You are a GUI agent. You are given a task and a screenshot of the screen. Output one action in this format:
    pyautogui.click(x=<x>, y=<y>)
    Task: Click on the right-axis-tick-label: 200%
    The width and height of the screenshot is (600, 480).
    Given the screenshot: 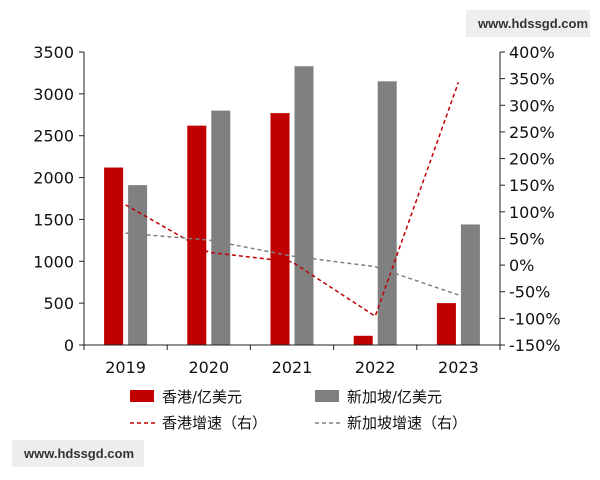 What is the action you would take?
    pyautogui.click(x=532, y=159)
    